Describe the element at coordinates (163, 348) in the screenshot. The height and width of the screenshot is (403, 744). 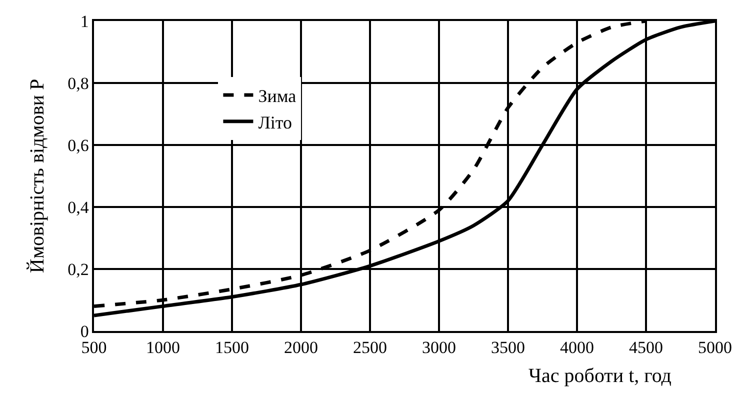
I see `x-tick-label: 1000` at that location.